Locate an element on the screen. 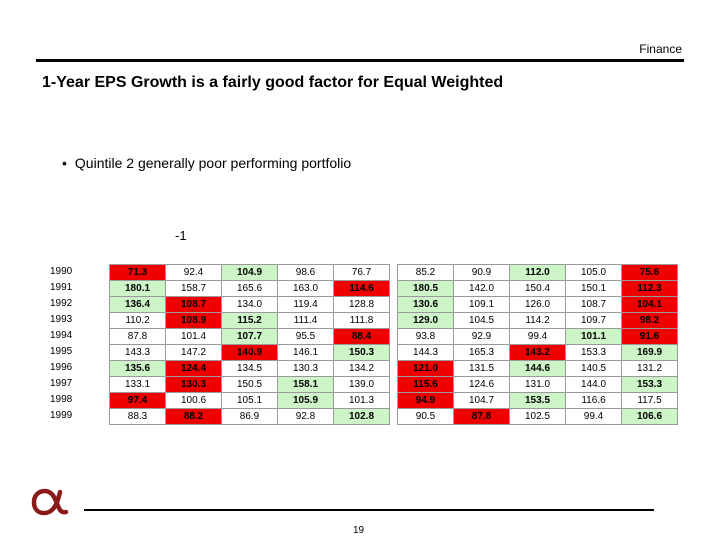 This screenshot has width=720, height=540. table-cell: 101.1 is located at coordinates (593, 336).